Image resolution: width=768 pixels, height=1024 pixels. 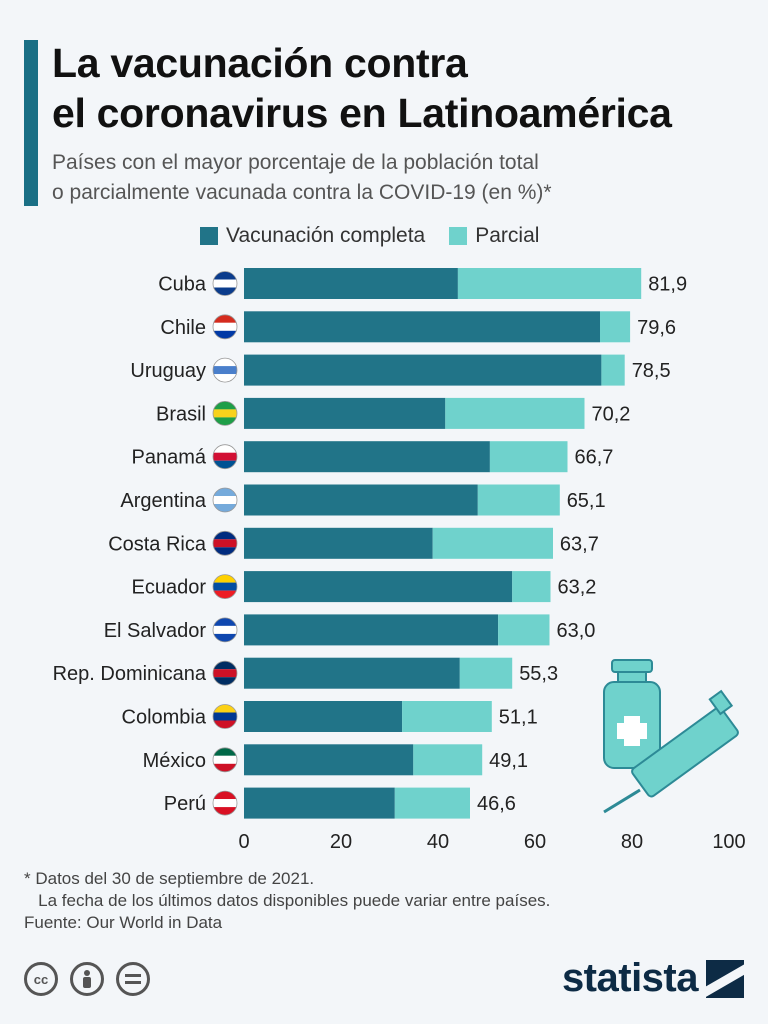 I want to click on category-label-costa-rica: Costa Rica, so click(x=157, y=544).